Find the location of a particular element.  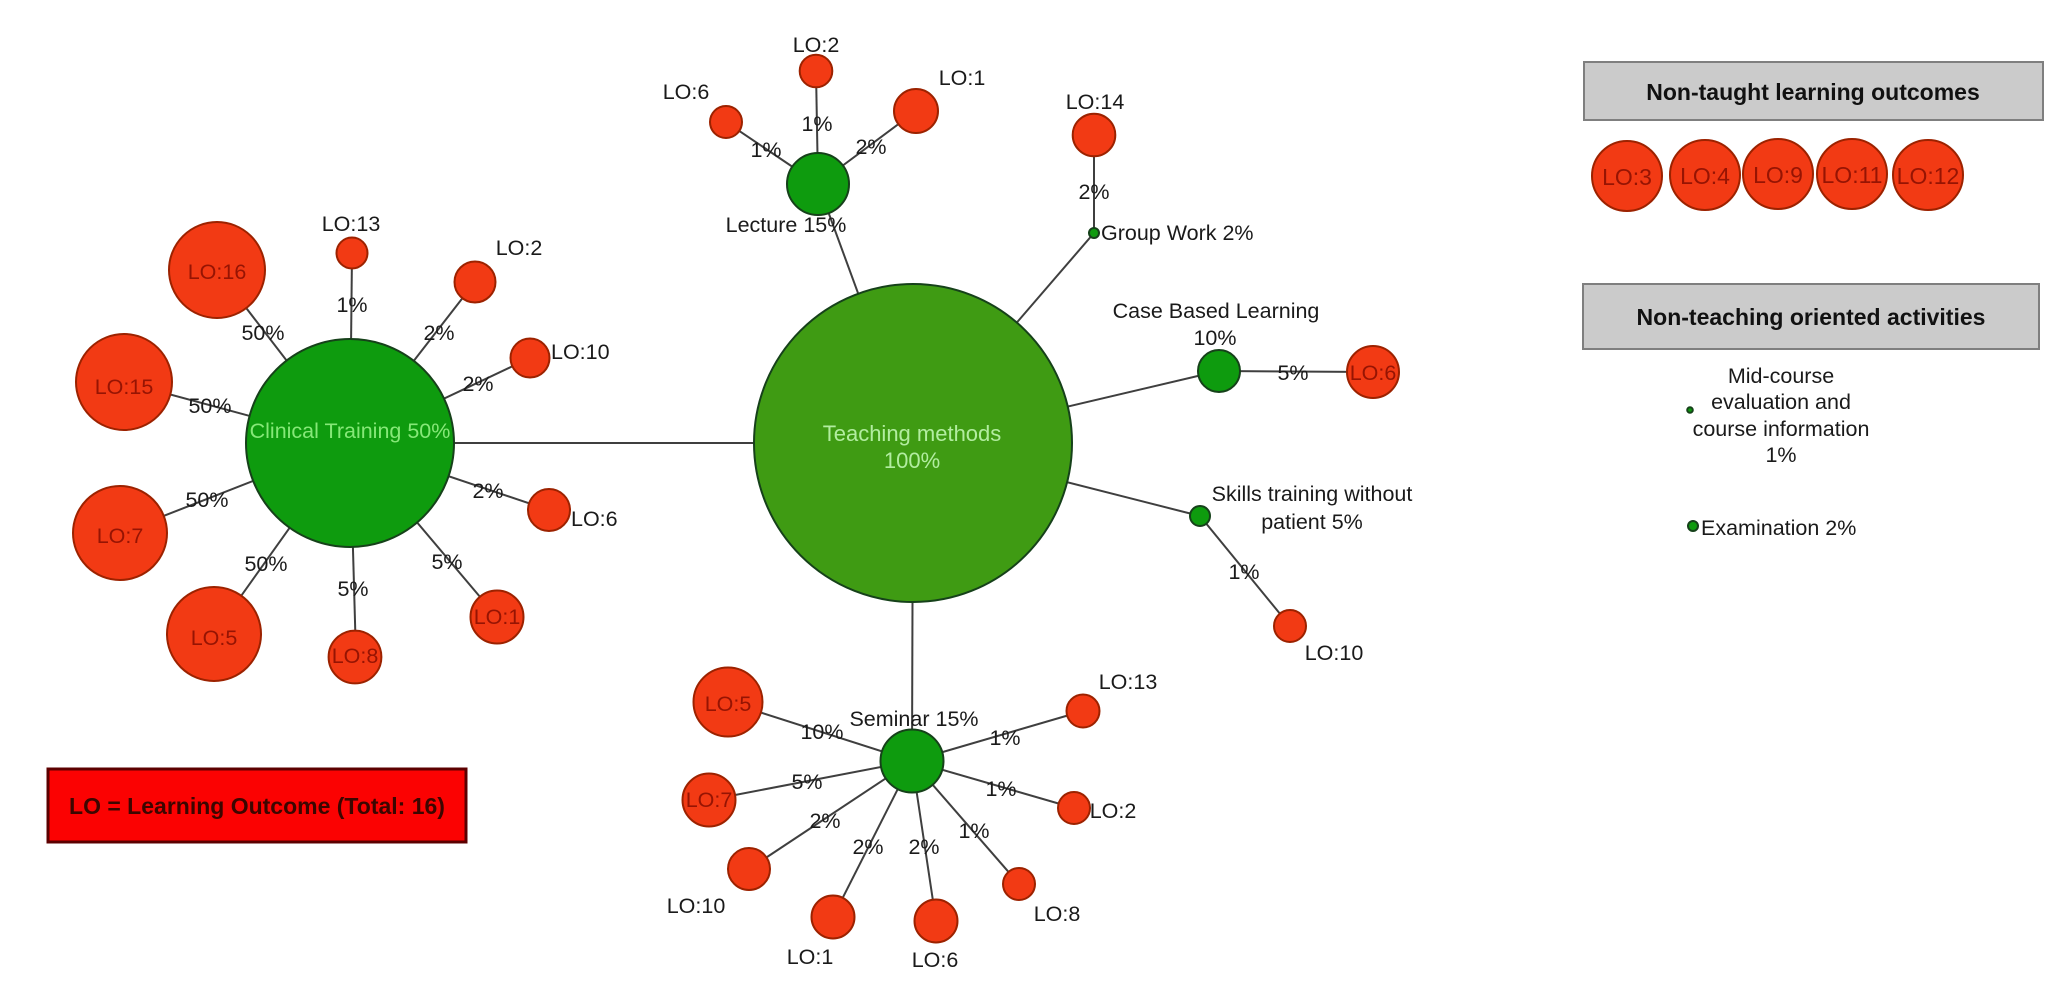

svg-text: Non-taught learning outcomes is located at coordinates (1813, 92).